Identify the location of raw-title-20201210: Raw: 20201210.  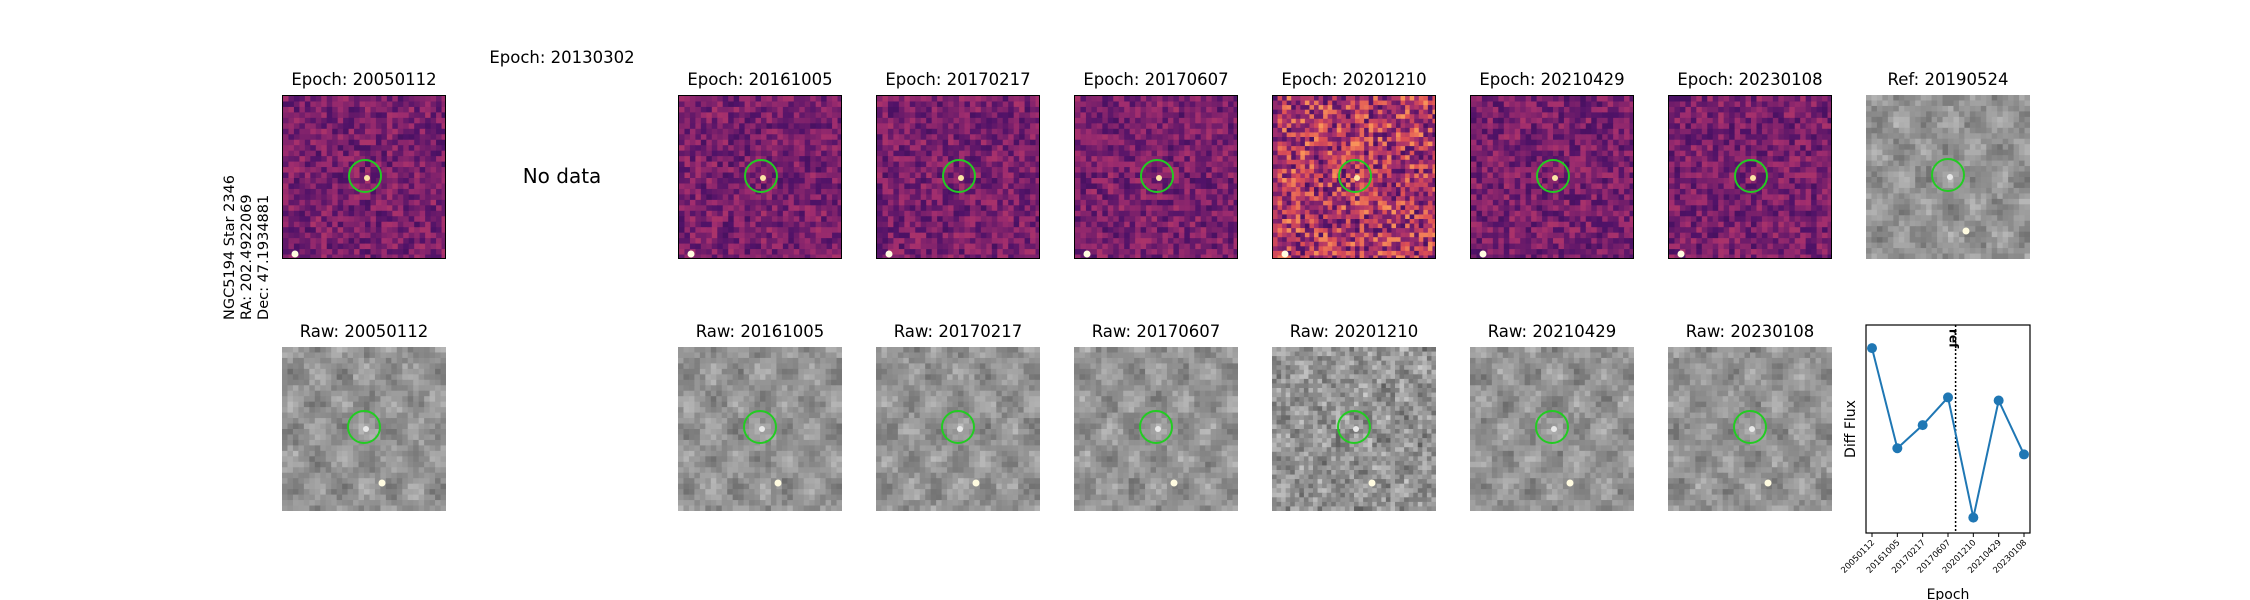
(1354, 331).